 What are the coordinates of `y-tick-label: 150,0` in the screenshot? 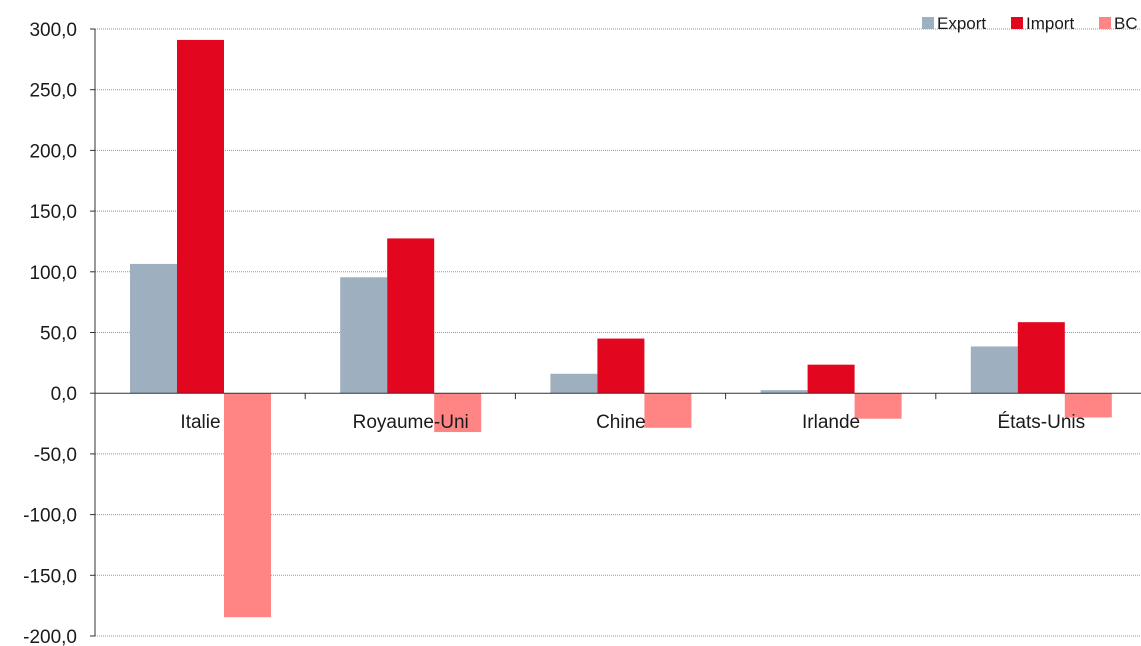 It's located at (53, 212).